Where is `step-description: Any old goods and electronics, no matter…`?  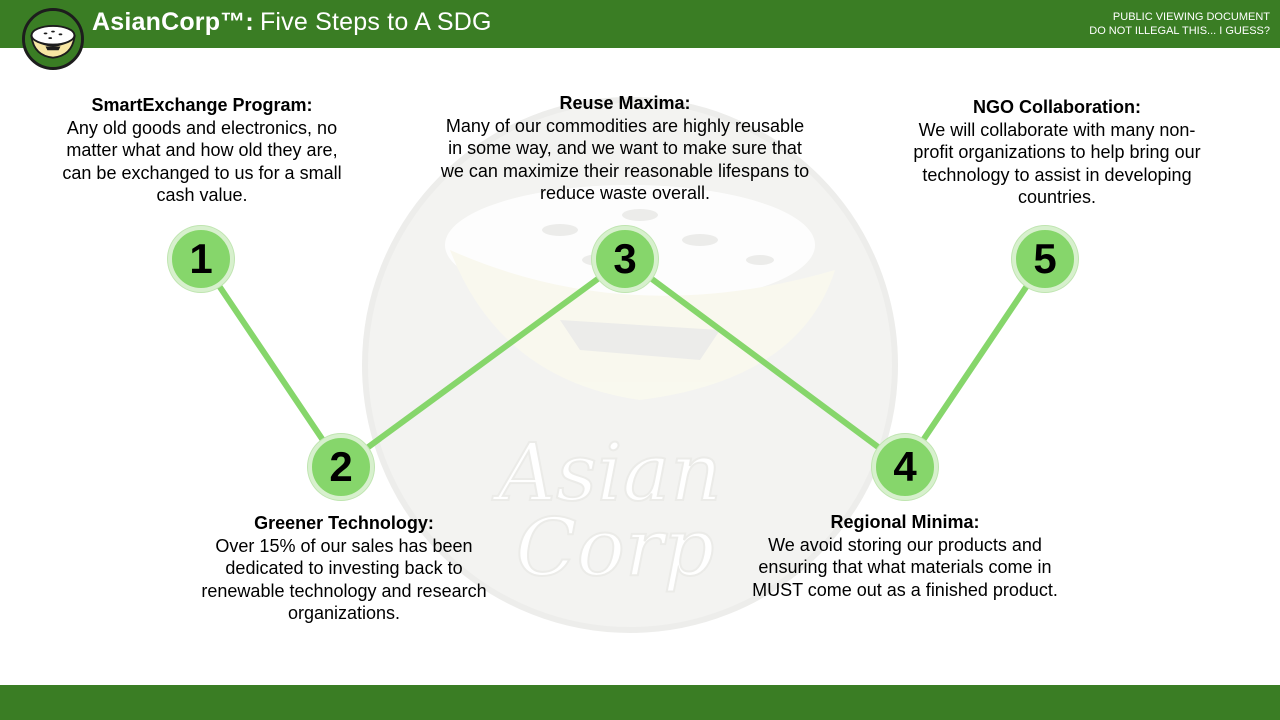 step-description: Any old goods and electronics, no matter… is located at coordinates (202, 161).